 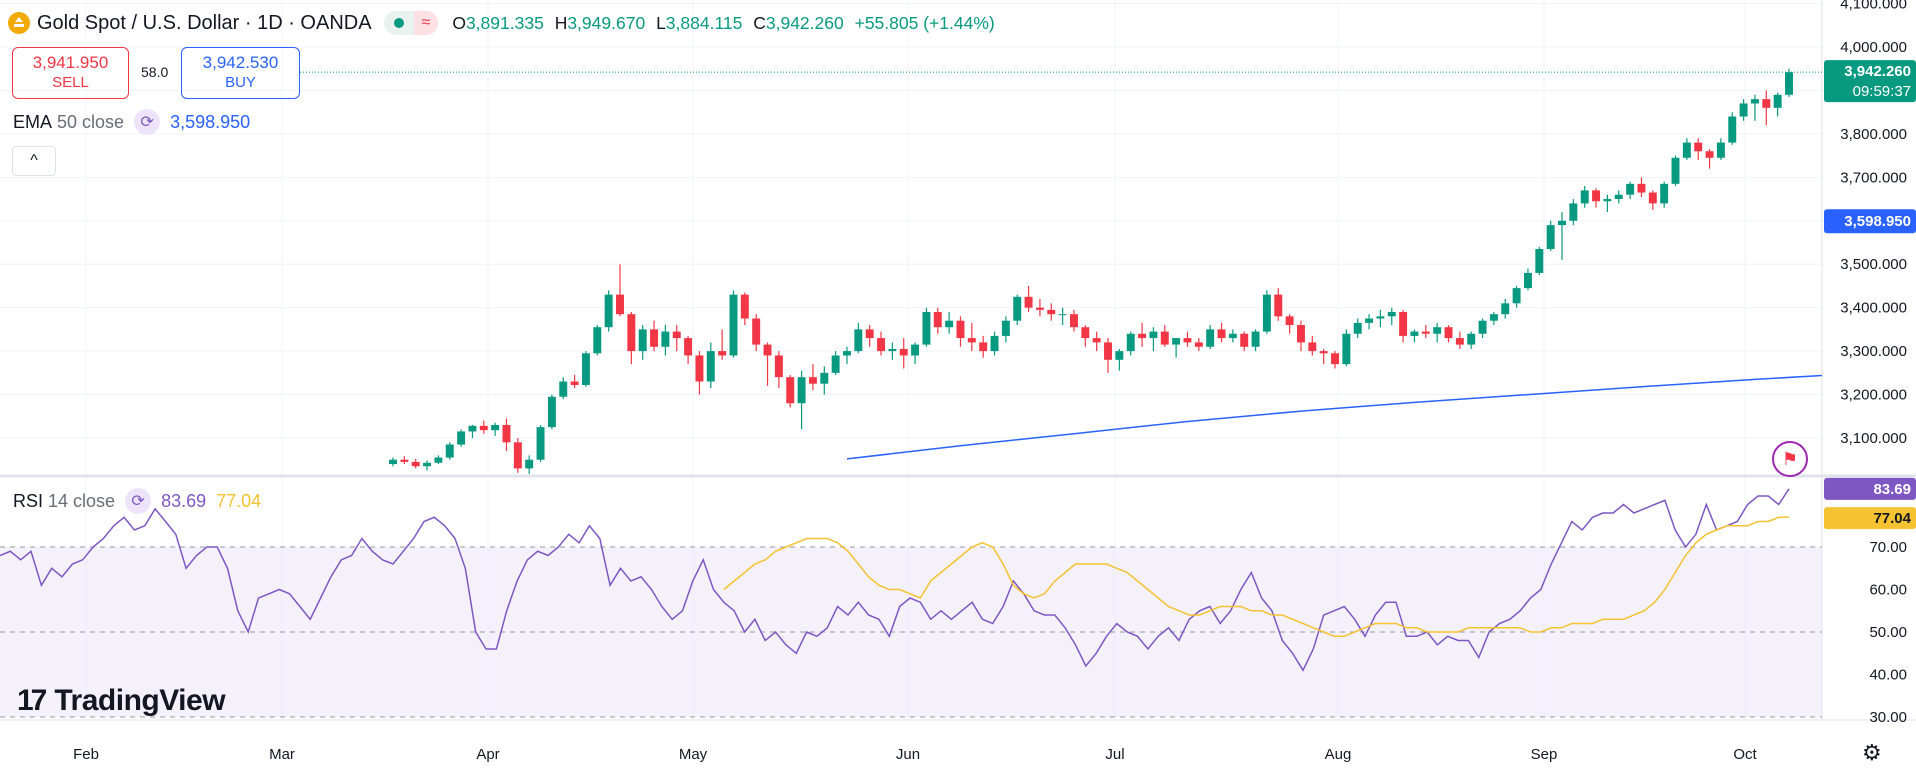 I want to click on time-tick-label: Jul, so click(x=1114, y=754).